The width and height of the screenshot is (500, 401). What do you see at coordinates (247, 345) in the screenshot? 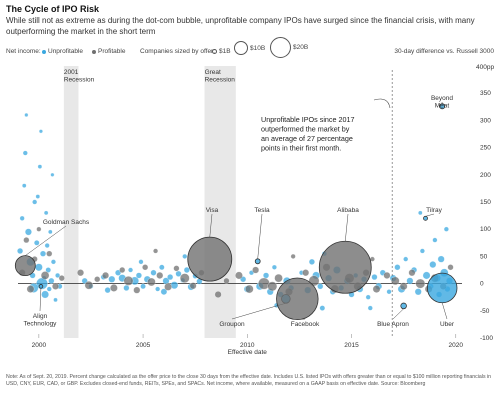
I see `x-tick-label: 2010` at bounding box center [247, 345].